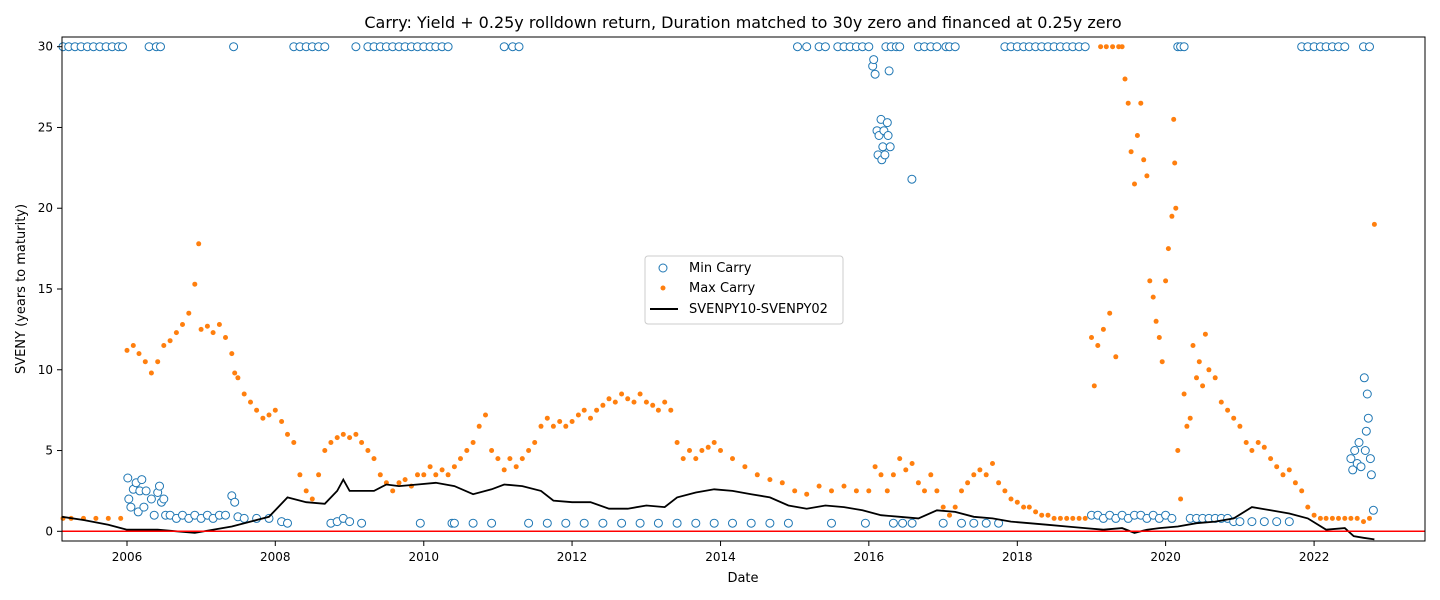 Image resolution: width=1440 pixels, height=600 pixels. I want to click on legend-label-min-carry: Min Carry, so click(720, 268).